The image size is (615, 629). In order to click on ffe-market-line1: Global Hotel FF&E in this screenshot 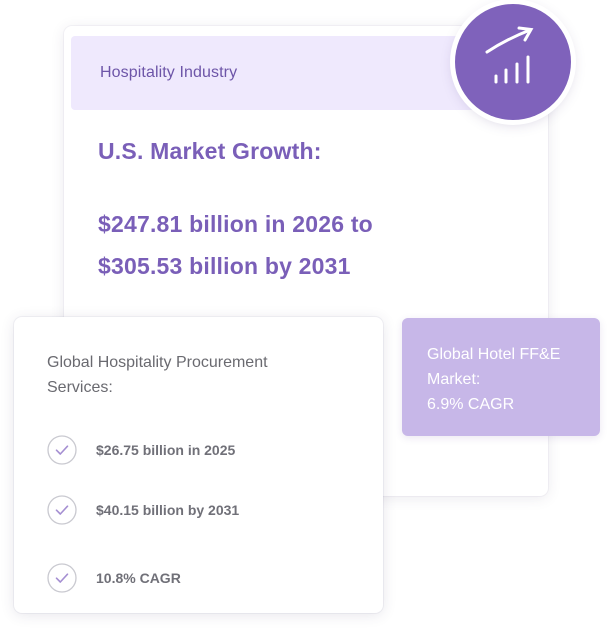, I will do `click(494, 354)`.